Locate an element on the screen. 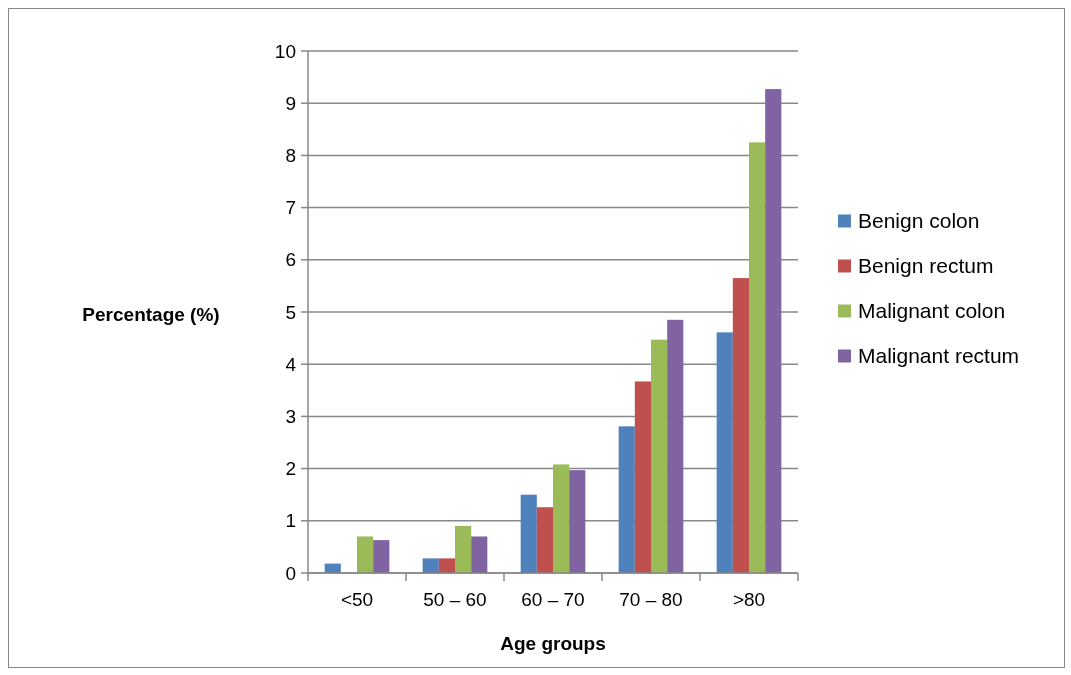 The width and height of the screenshot is (1071, 675). y-axis-title: Percentage (%) is located at coordinates (151, 314).